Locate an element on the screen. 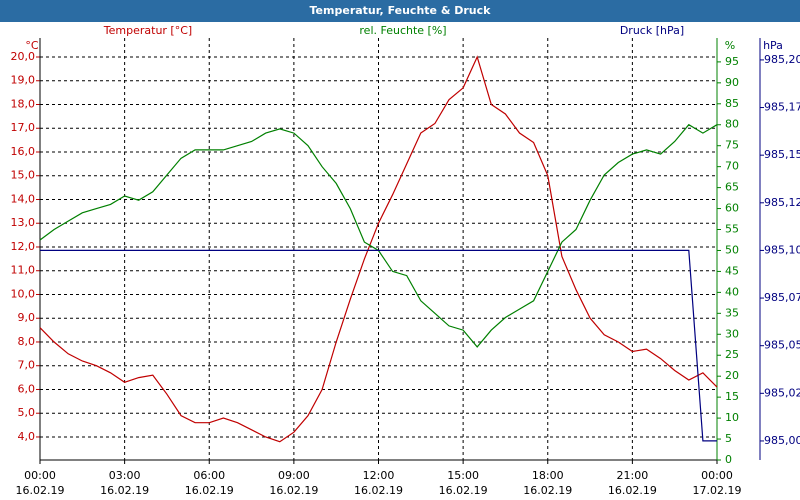 This screenshot has height=500, width=800. y2-tick-label: 25 is located at coordinates (732, 354).